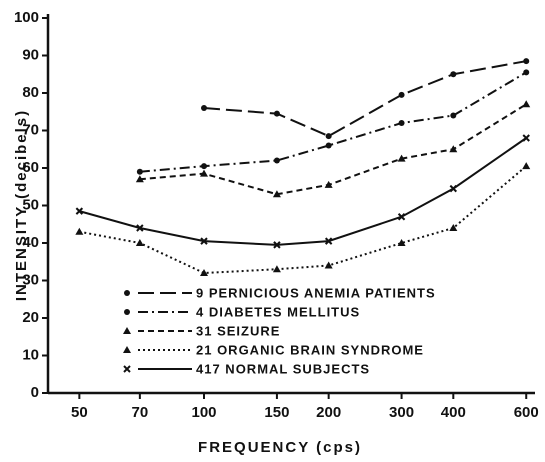 Image resolution: width=545 pixels, height=462 pixels. What do you see at coordinates (283, 368) in the screenshot?
I see `legend-label: 417 NORMAL SUBJECTS` at bounding box center [283, 368].